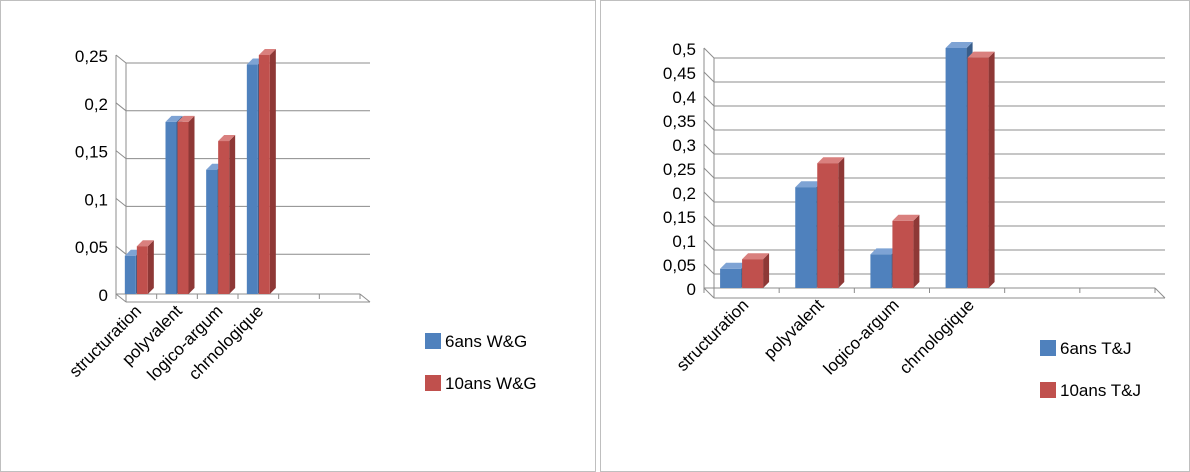 The width and height of the screenshot is (1190, 472). I want to click on category-label: chrnologique, so click(937, 336).